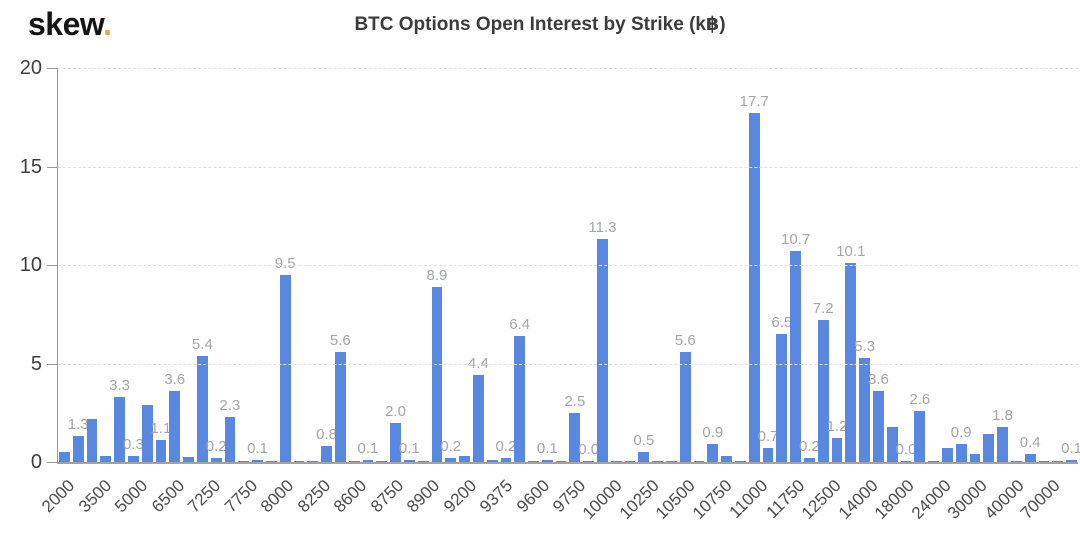 The image size is (1080, 543). Describe the element at coordinates (478, 408) in the screenshot. I see `bar-30: 4.4` at that location.